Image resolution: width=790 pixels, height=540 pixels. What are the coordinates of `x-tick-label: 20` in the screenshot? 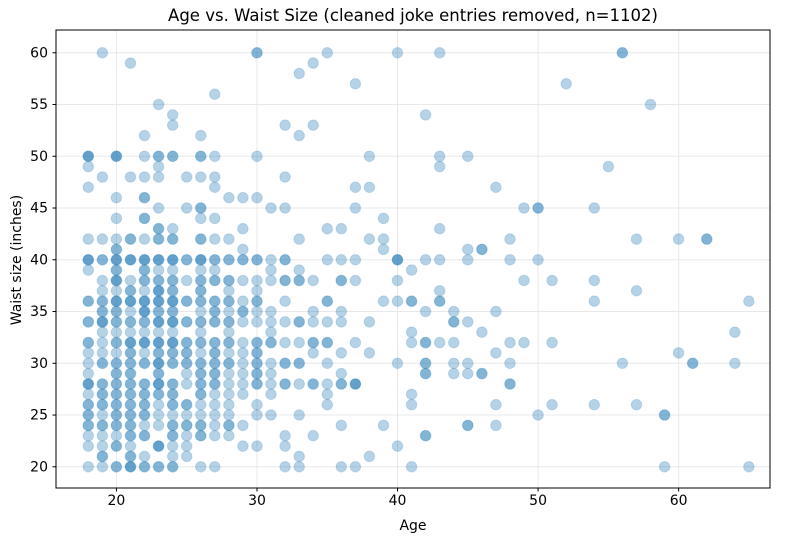 It's located at (117, 501).